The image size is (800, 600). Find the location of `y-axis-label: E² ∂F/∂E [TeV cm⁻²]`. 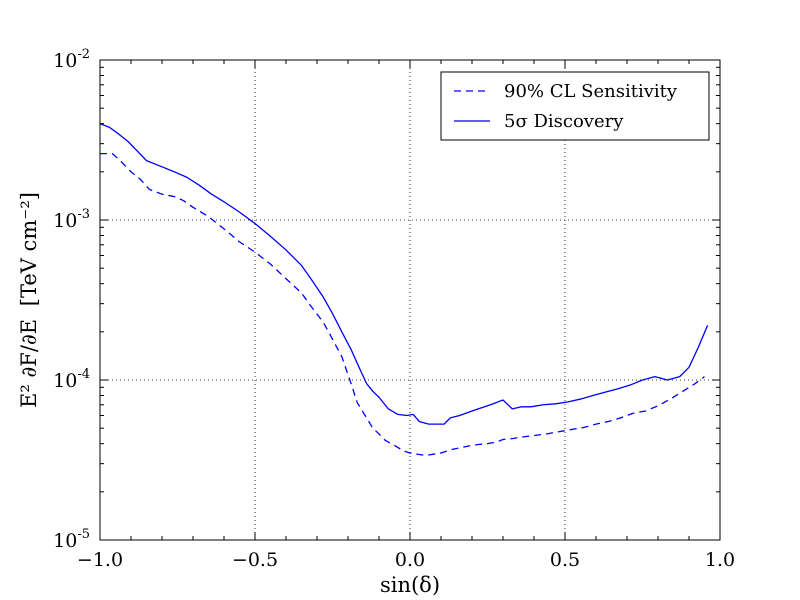

y-axis-label: E² ∂F/∂E [TeV cm⁻²] is located at coordinates (29, 300).